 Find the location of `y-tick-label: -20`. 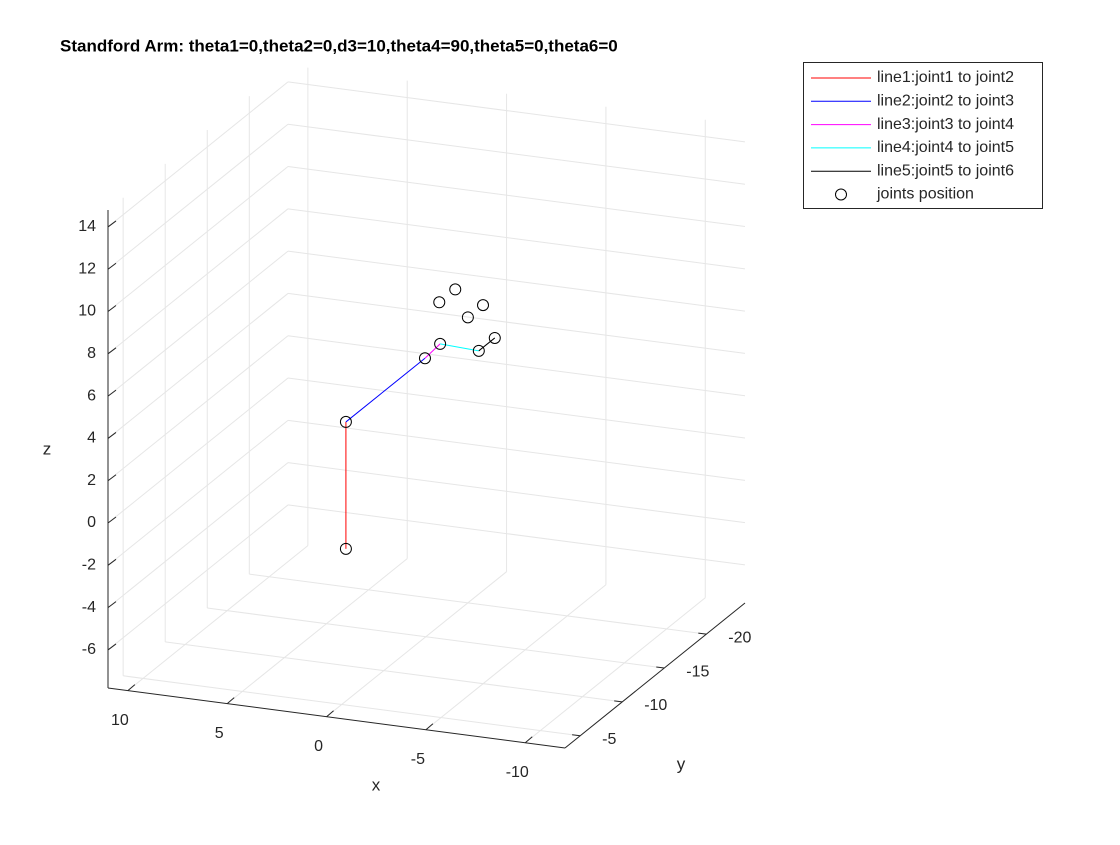

y-tick-label: -20 is located at coordinates (739, 637).